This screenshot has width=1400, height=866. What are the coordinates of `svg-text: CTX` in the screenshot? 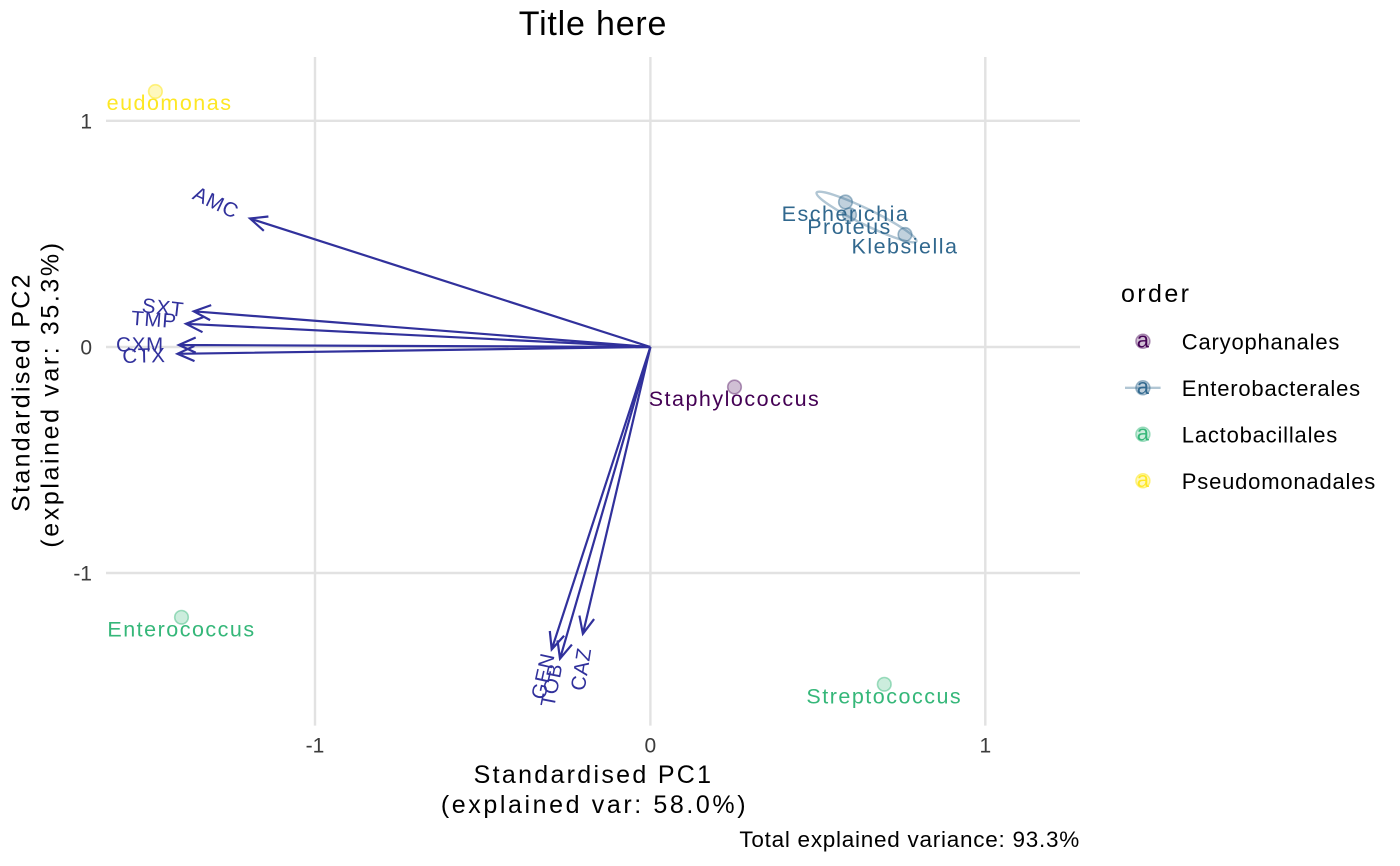 It's located at (144, 356).